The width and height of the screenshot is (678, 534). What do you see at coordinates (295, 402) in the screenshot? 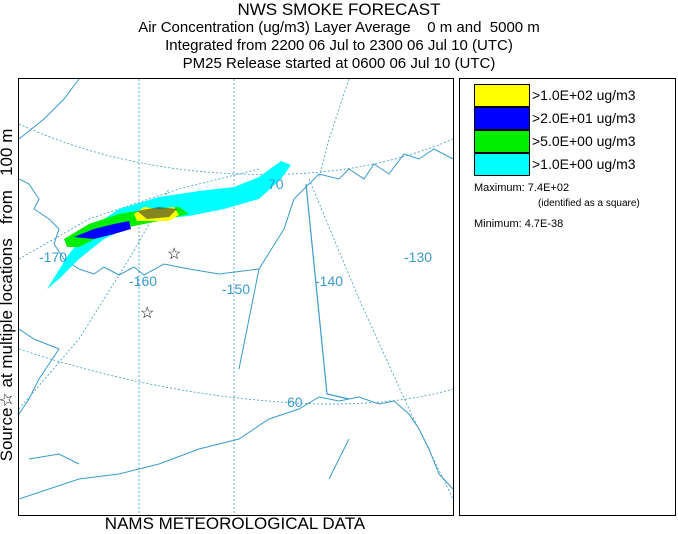
I see `lat-label-60: 60` at bounding box center [295, 402].